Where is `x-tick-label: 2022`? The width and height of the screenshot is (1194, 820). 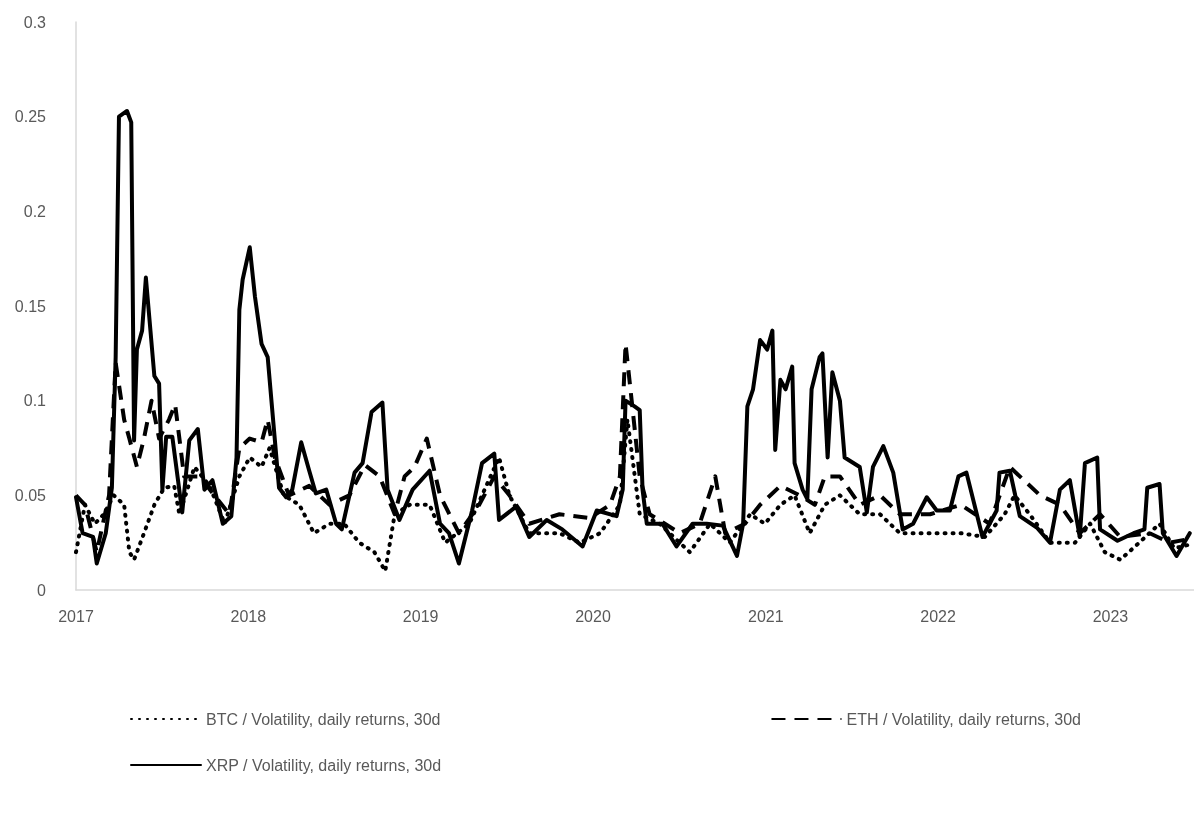
x-tick-label: 2022 is located at coordinates (938, 616).